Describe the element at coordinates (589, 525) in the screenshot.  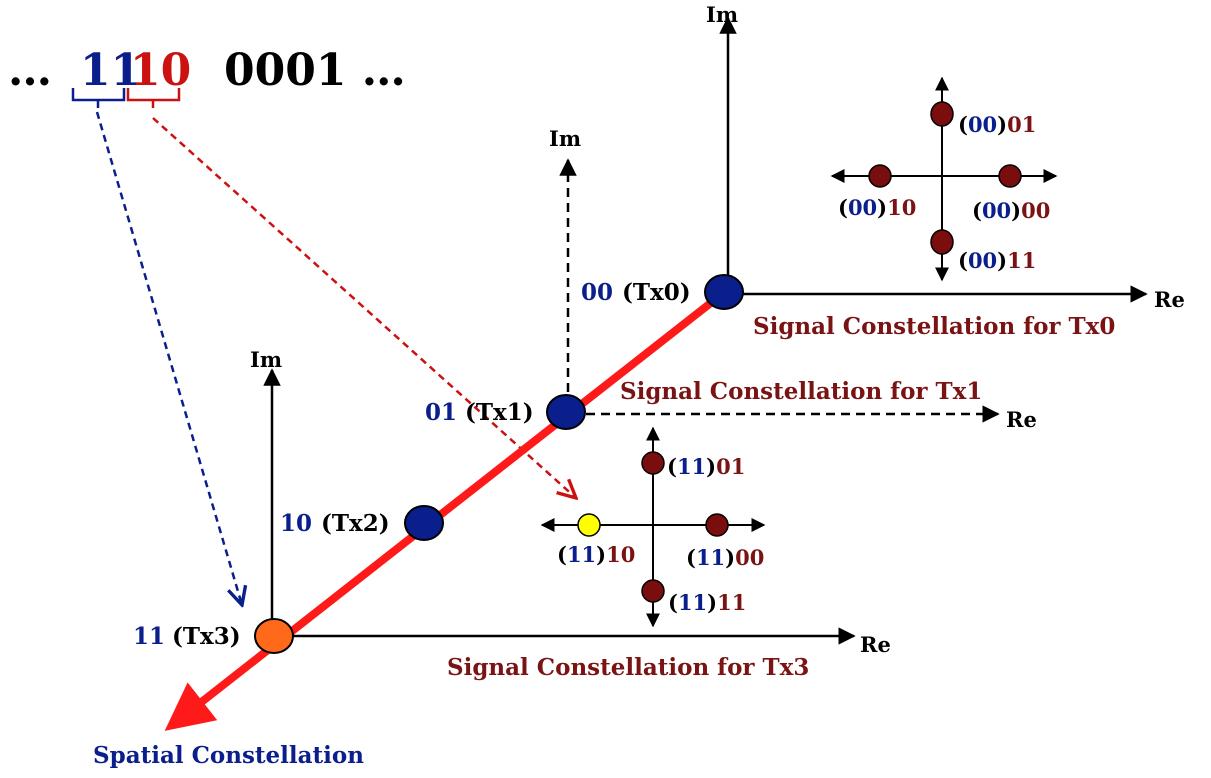
I see `tx3-point-left-selected` at that location.